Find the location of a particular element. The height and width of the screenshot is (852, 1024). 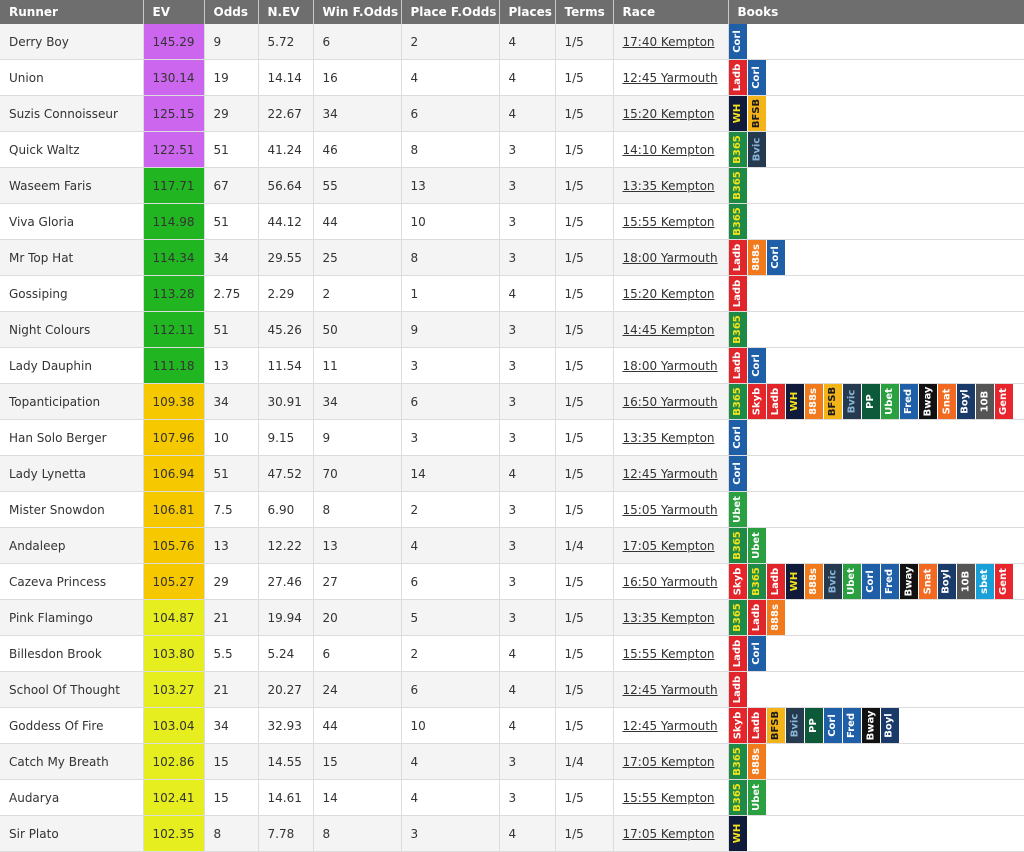

bookmaker-badge: sbet is located at coordinates (985, 581).